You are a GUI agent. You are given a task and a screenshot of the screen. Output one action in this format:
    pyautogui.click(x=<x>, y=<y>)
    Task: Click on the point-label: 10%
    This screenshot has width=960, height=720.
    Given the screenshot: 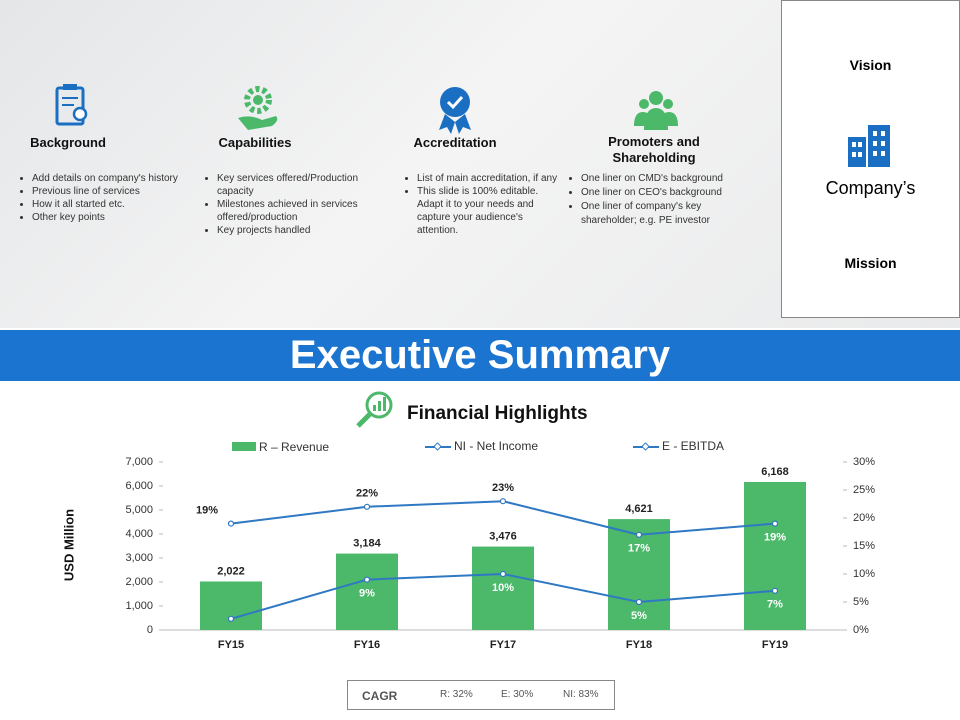 What is the action you would take?
    pyautogui.click(x=503, y=588)
    